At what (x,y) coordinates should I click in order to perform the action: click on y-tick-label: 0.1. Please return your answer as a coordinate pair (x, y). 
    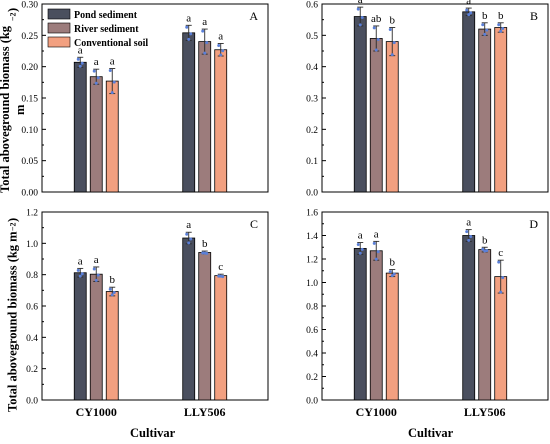
    Looking at the image, I should click on (312, 162).